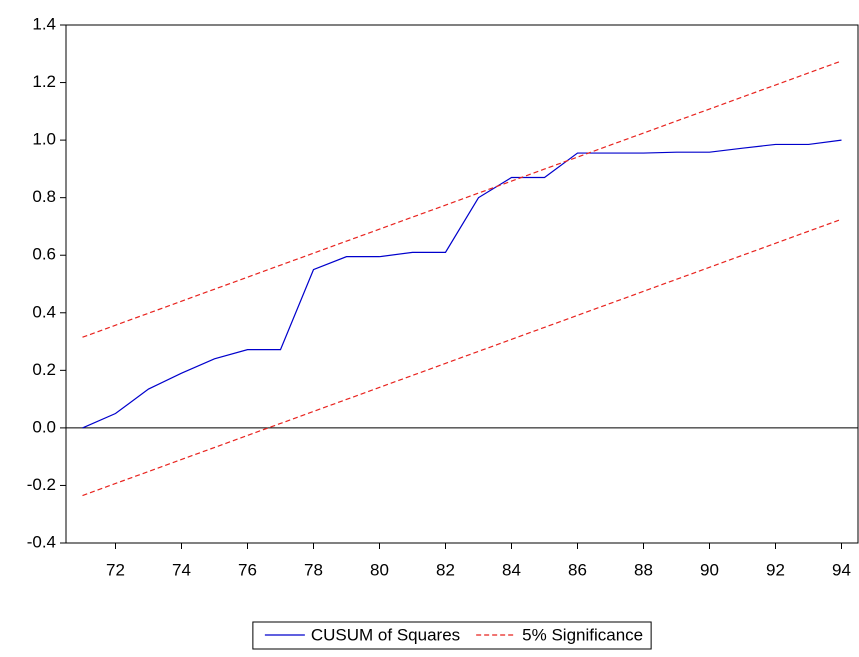 Image resolution: width=859 pixels, height=657 pixels. Describe the element at coordinates (577, 569) in the screenshot. I see `x-tick-label: 86` at that location.